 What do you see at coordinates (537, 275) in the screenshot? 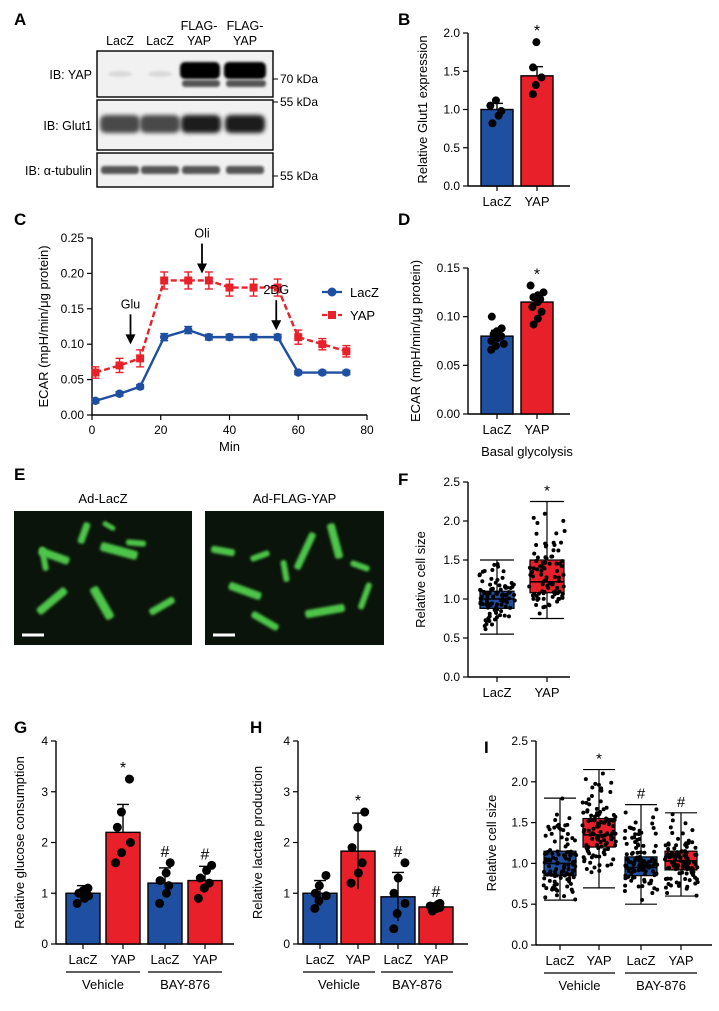
I see `significance-mark: *` at bounding box center [537, 275].